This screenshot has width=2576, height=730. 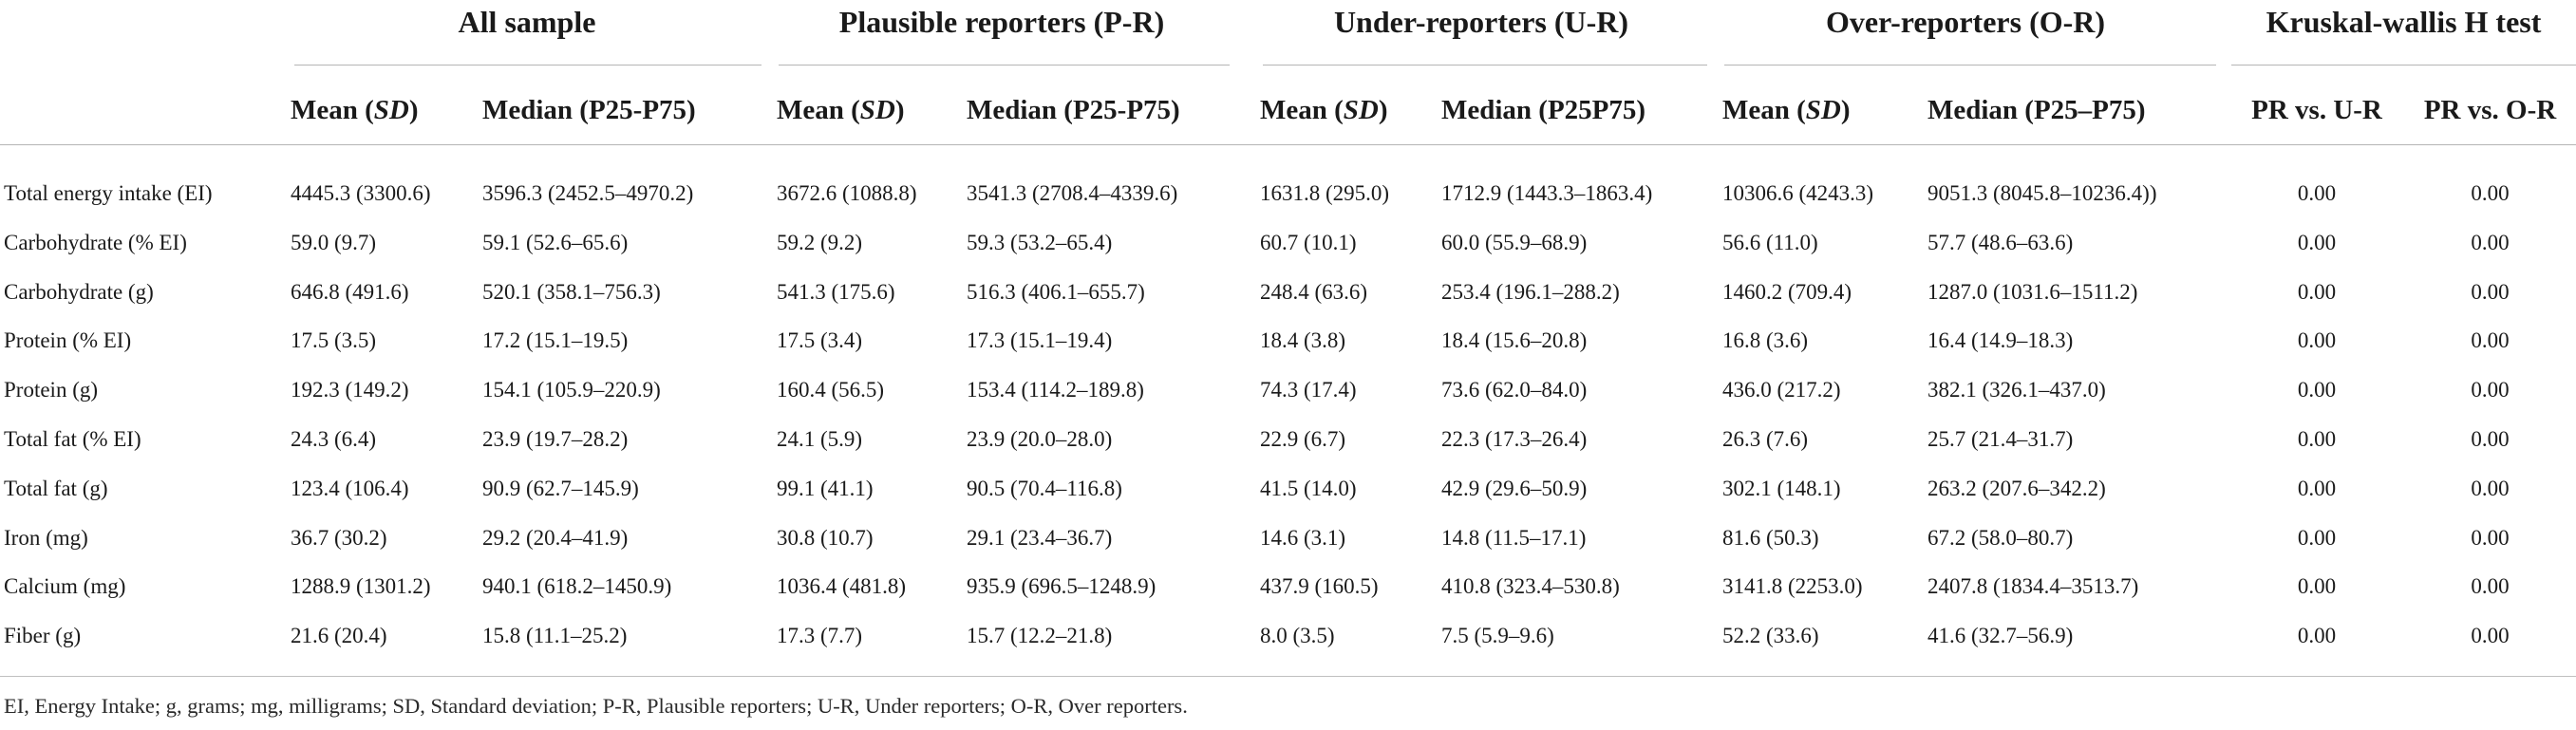 What do you see at coordinates (1303, 439) in the screenshot?
I see `cell-ur-mean: 22.9 (6.7)` at bounding box center [1303, 439].